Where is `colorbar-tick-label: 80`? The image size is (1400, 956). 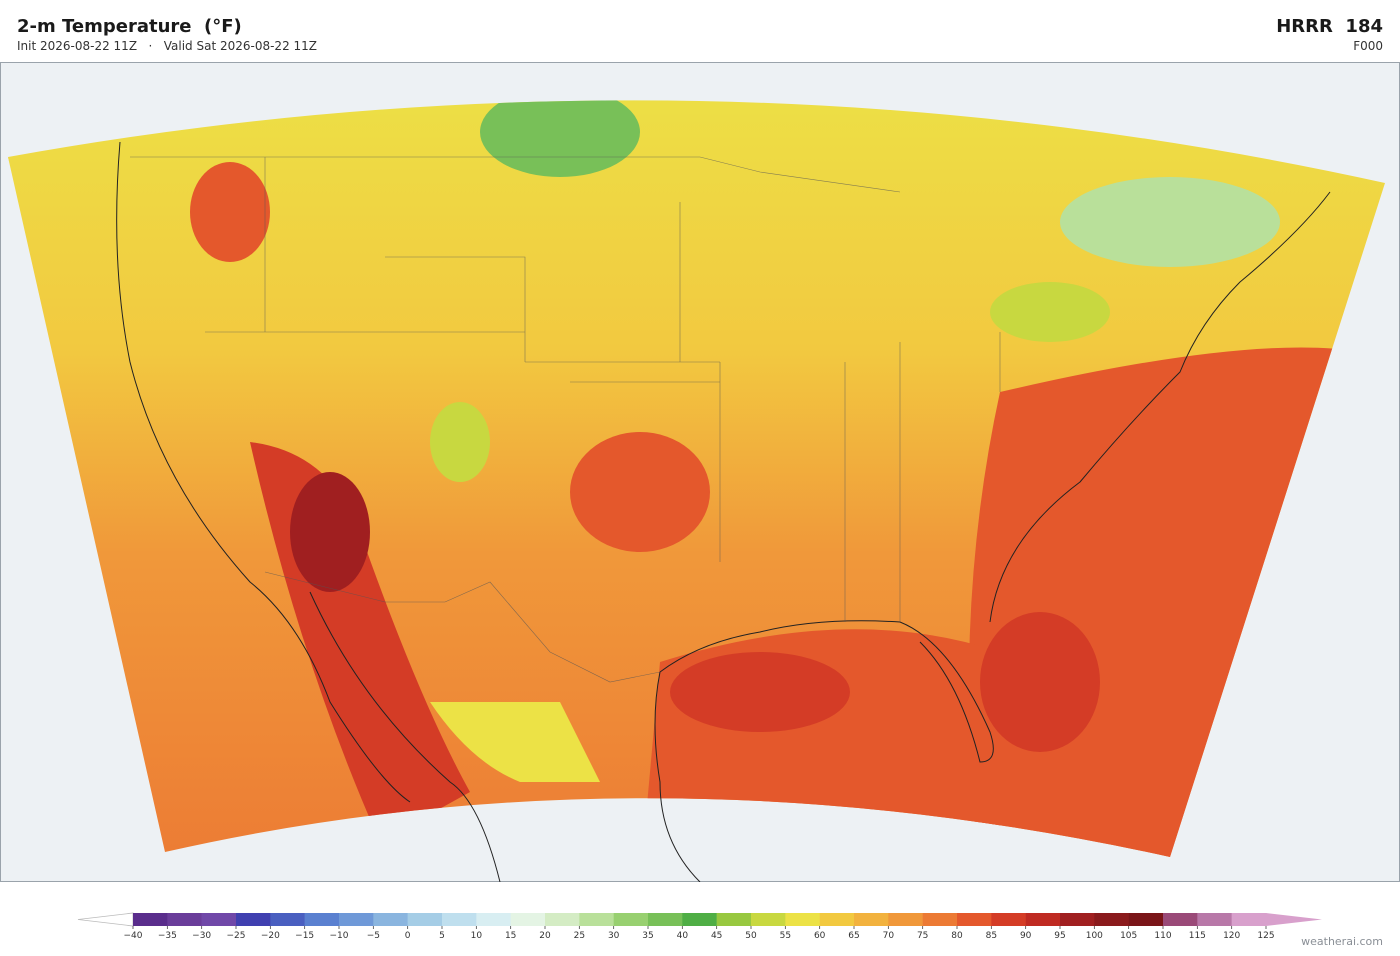
colorbar-tick-label: 80 is located at coordinates (957, 936).